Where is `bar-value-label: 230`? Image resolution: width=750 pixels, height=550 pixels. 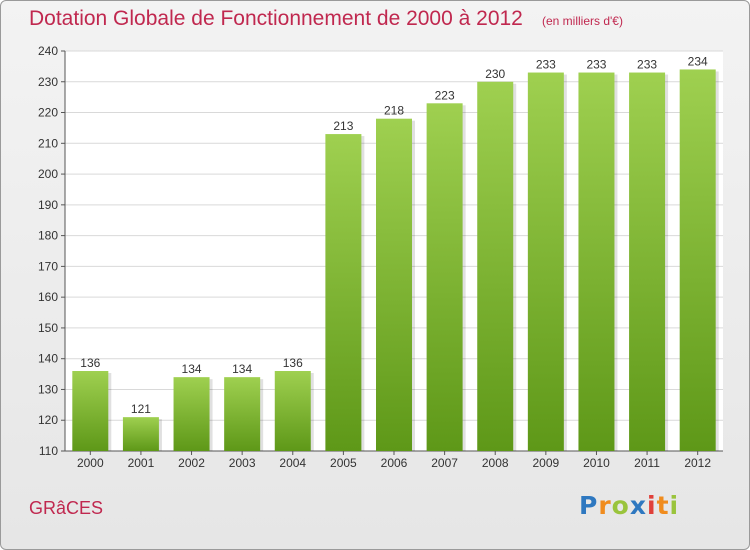 bar-value-label: 230 is located at coordinates (495, 74).